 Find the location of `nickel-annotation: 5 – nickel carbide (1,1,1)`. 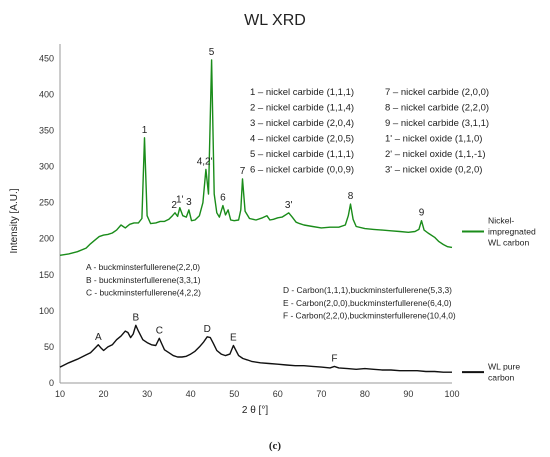

nickel-annotation: 5 – nickel carbide (1,1,1) is located at coordinates (302, 154).